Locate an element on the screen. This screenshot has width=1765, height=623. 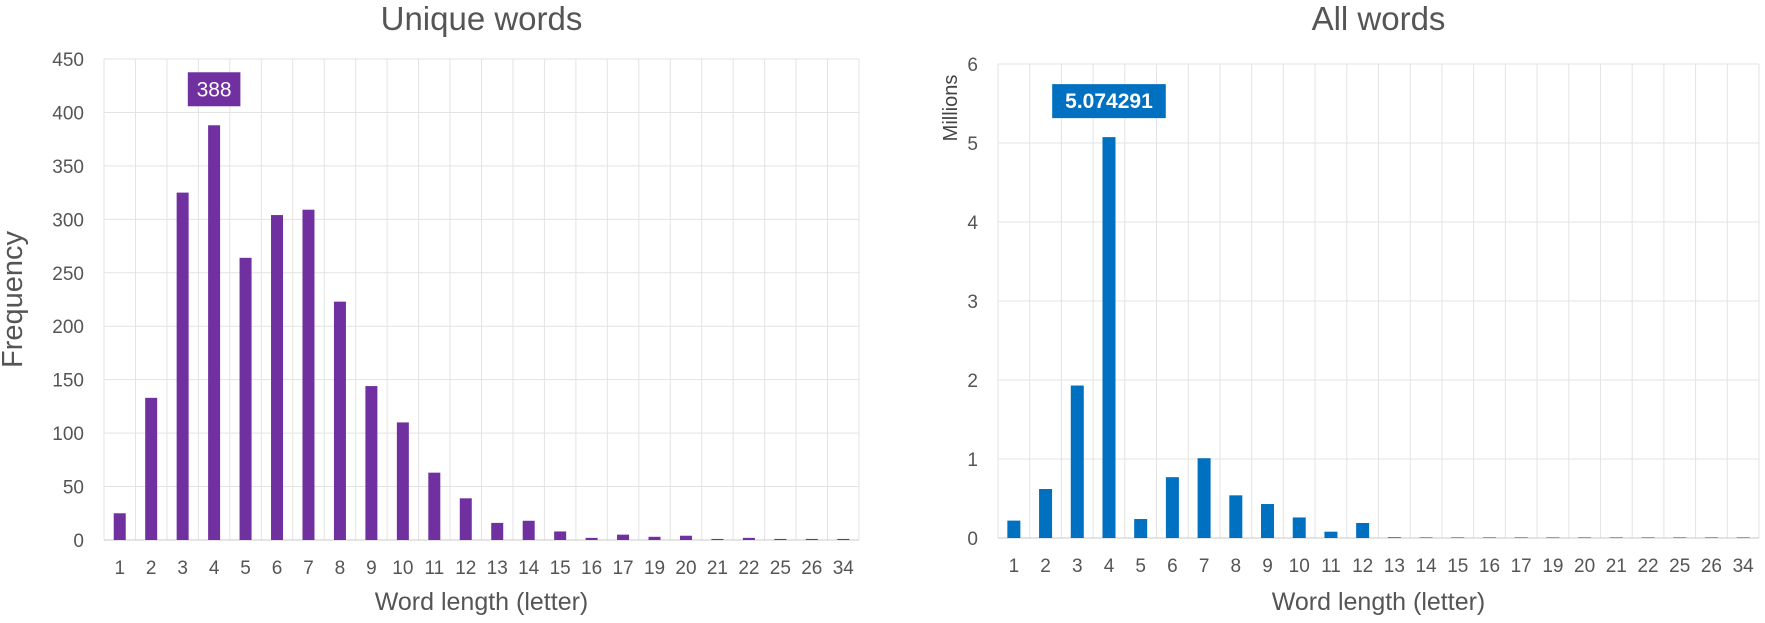
unique-words-x-tick-label: 17 is located at coordinates (622, 568).